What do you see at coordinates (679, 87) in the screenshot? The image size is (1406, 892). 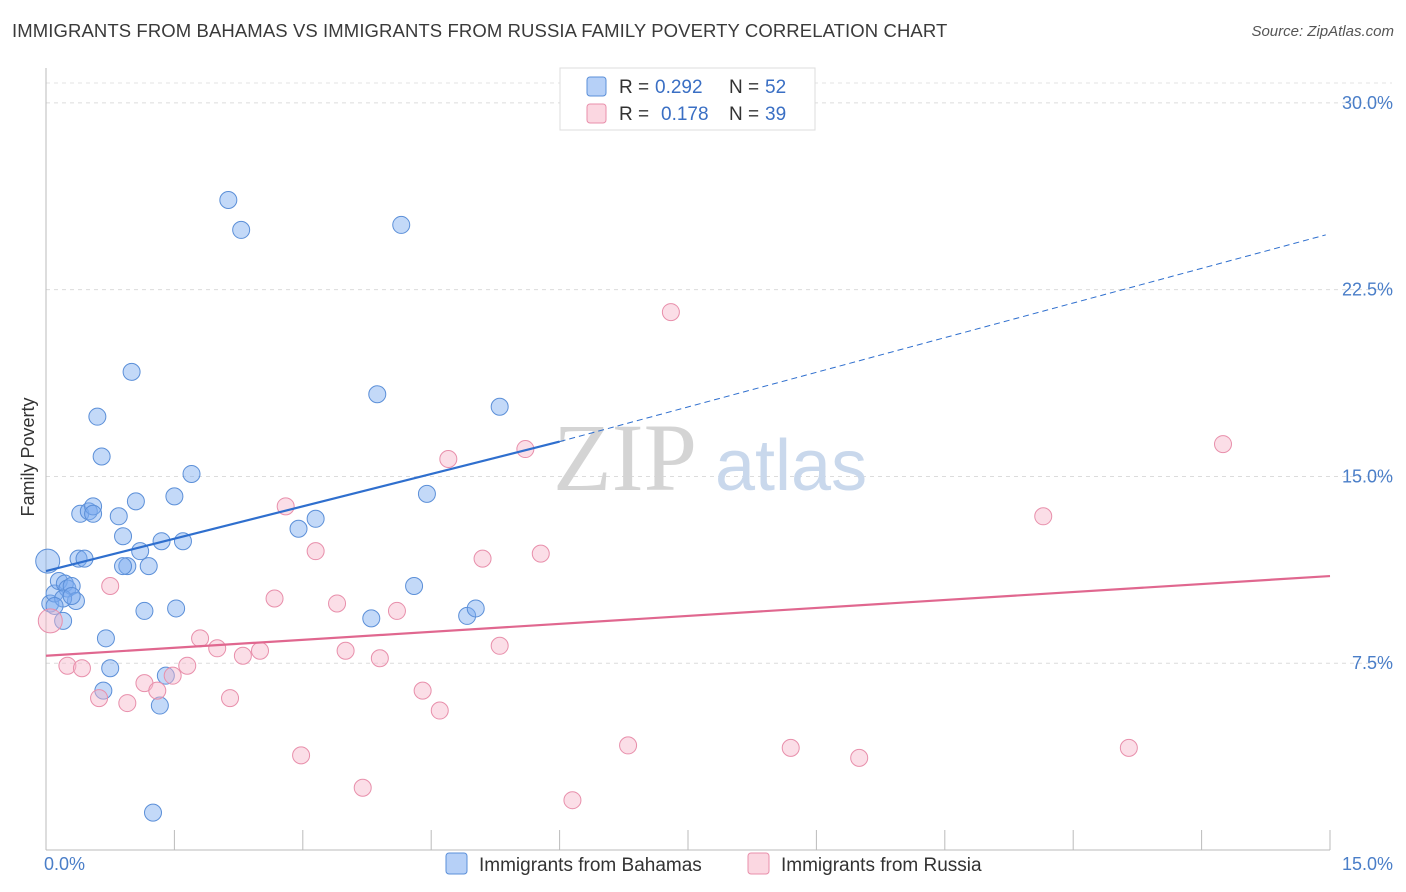 I see `r-value: 0.292` at bounding box center [679, 87].